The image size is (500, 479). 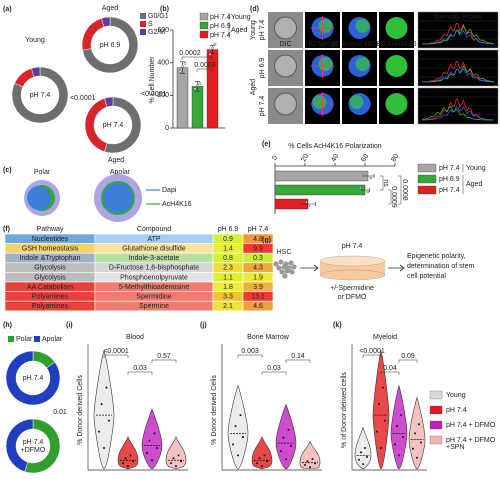 I want to click on chart-title: Myeloid, so click(x=385, y=337).